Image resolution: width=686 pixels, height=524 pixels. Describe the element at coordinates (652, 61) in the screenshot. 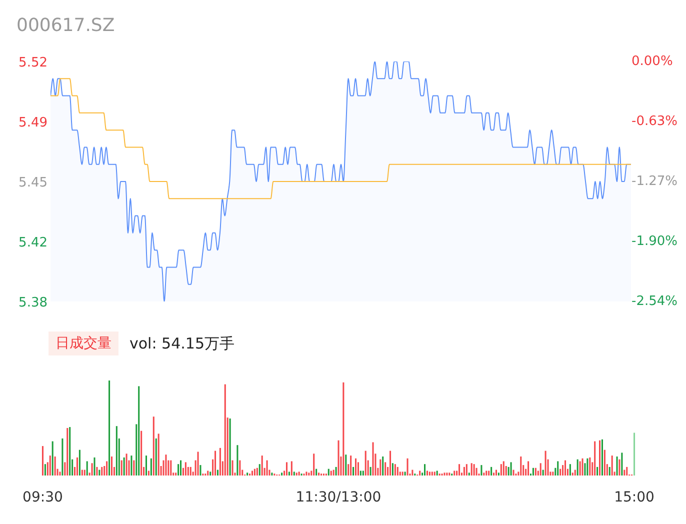

I see `y2-tick-label: 0.00%` at that location.